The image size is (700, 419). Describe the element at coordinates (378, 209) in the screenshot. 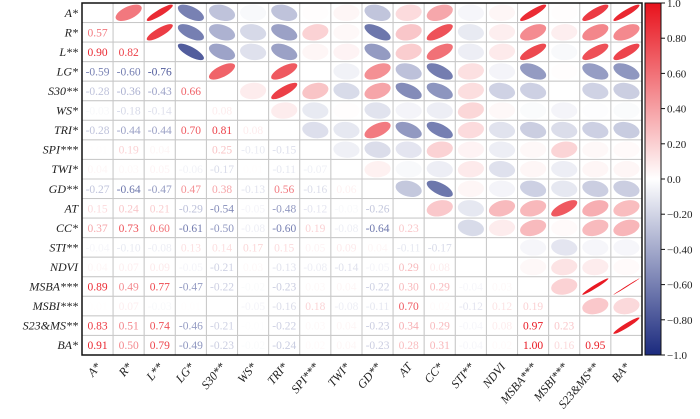

I see `correlation-value: -0.26` at that location.